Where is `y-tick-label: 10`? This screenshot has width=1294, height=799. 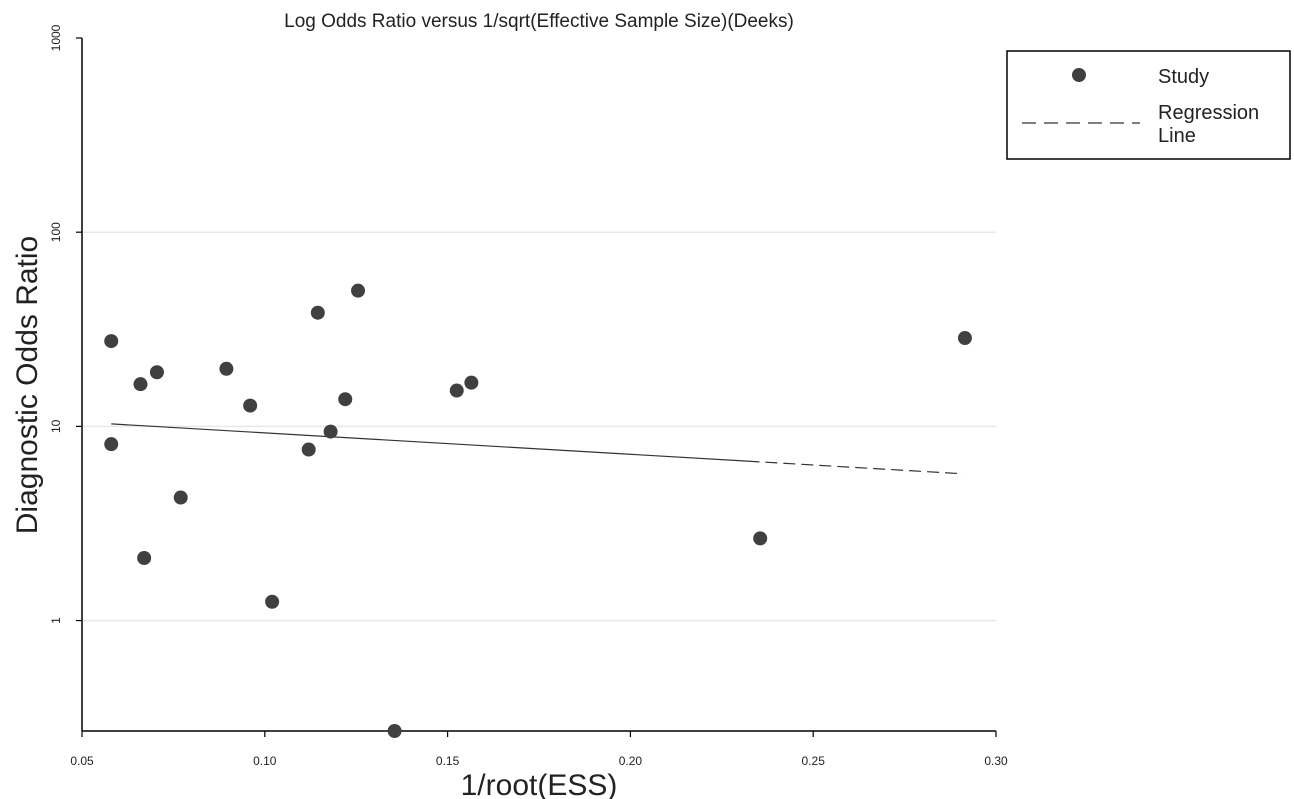 y-tick-label: 10 is located at coordinates (56, 426).